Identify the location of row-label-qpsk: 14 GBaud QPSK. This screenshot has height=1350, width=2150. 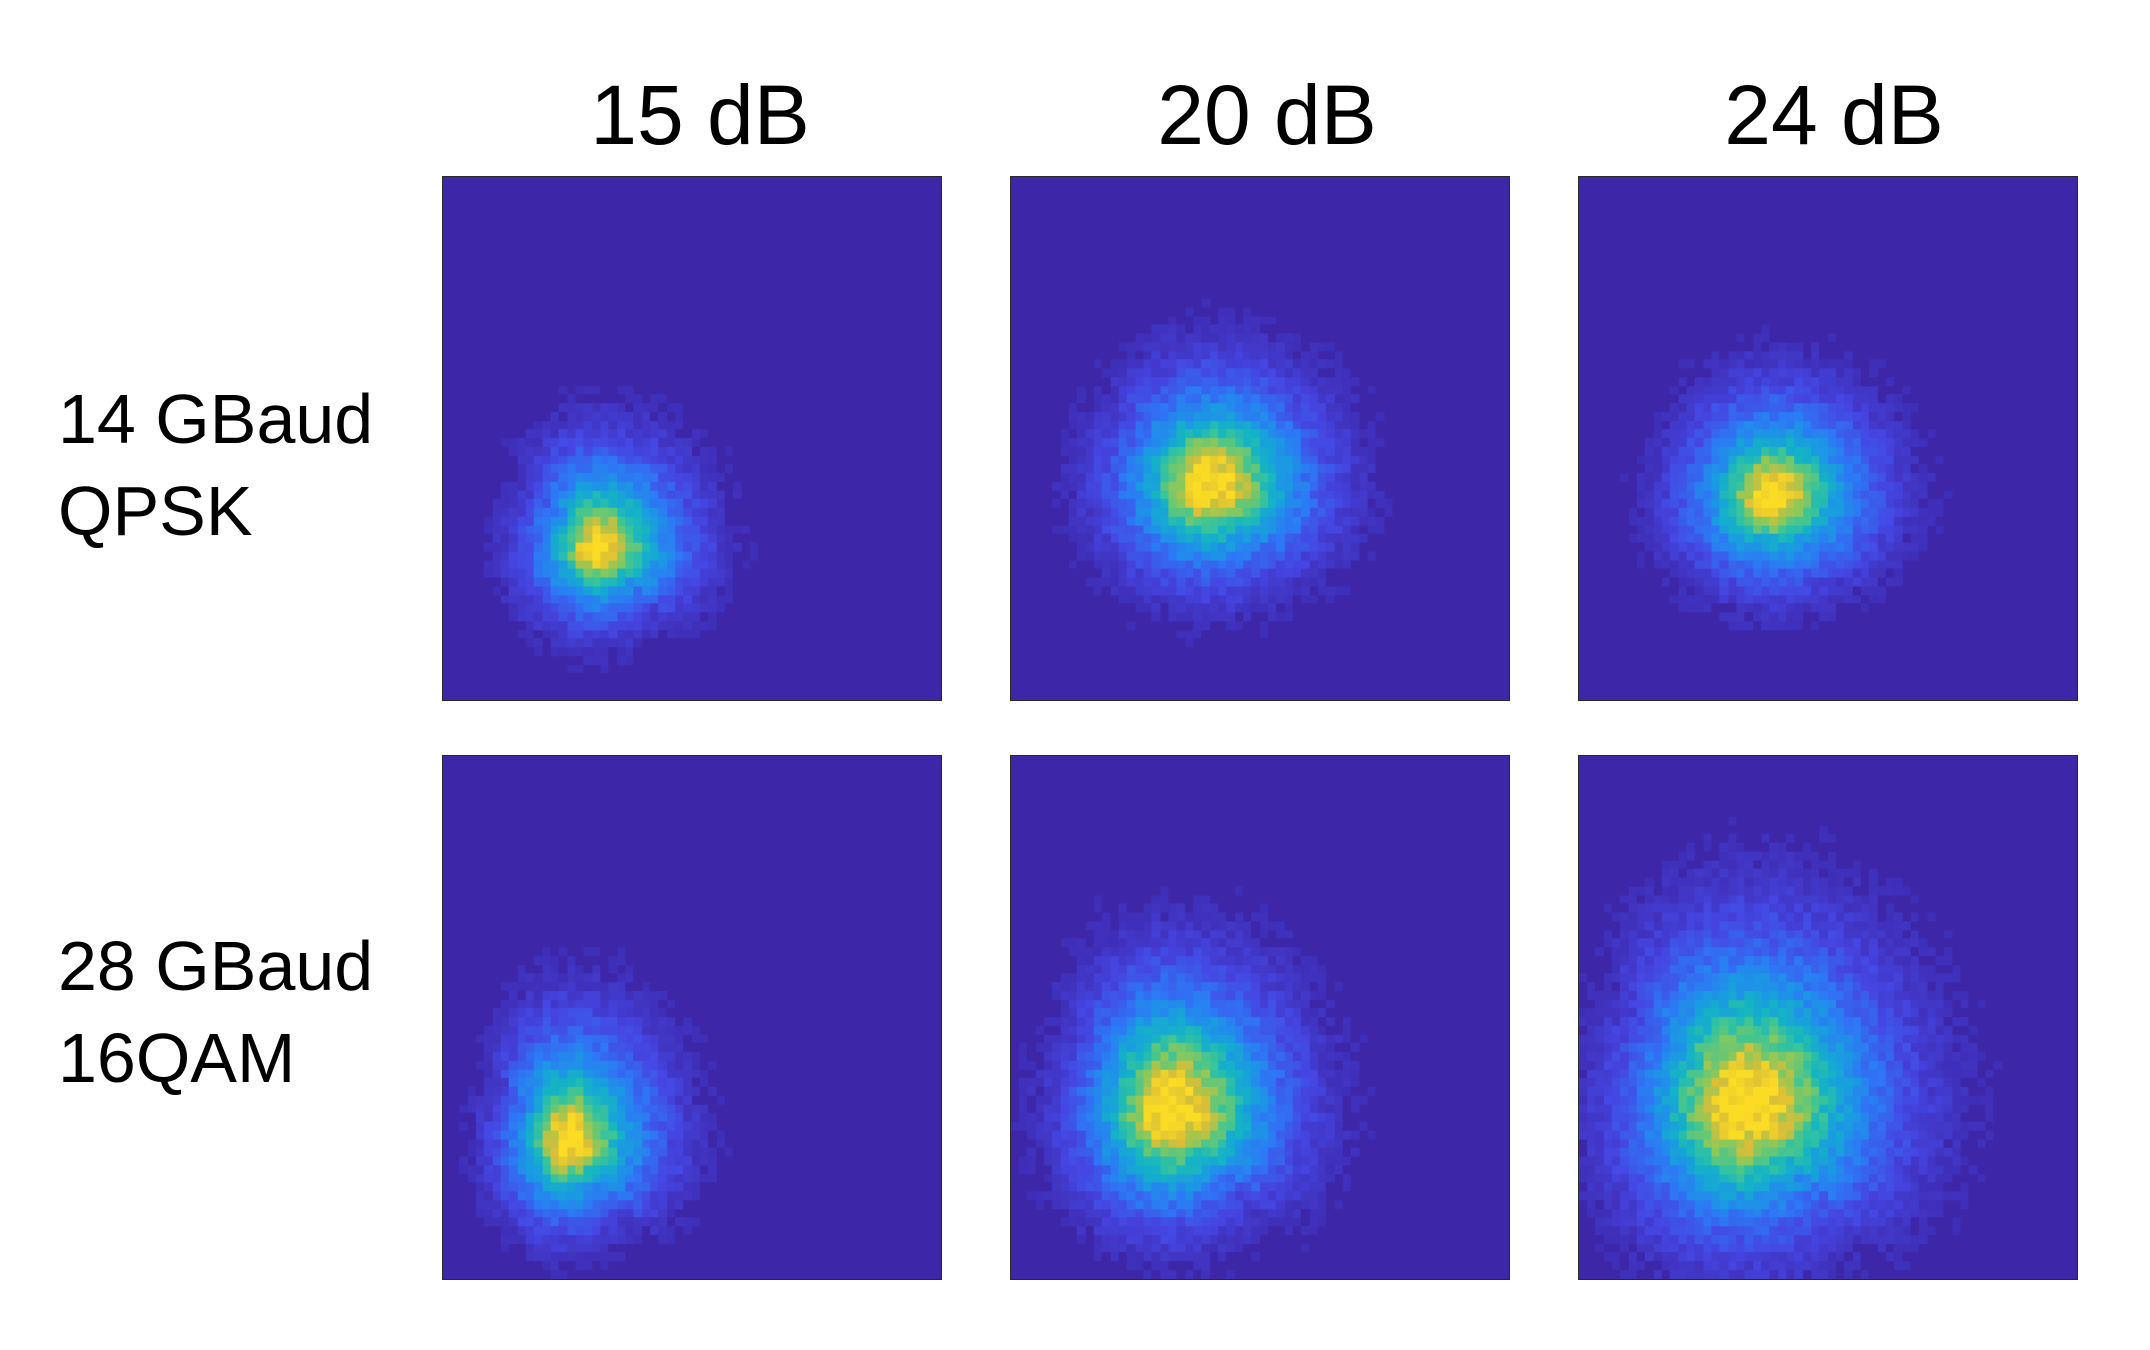
(258, 465).